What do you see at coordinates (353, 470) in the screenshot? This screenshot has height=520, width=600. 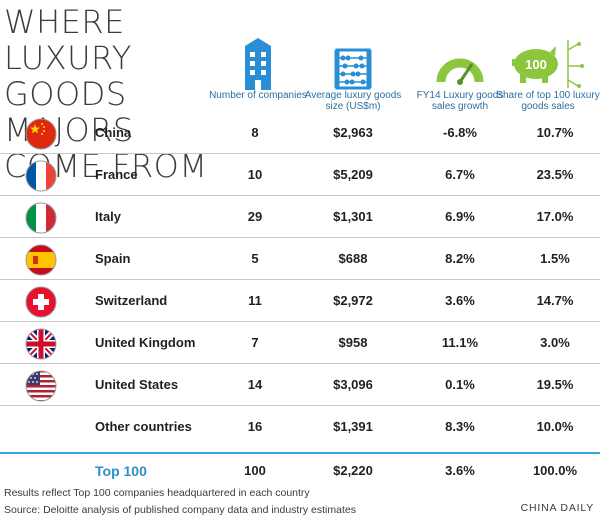 I see `total-avg-size-value: $2,220` at bounding box center [353, 470].